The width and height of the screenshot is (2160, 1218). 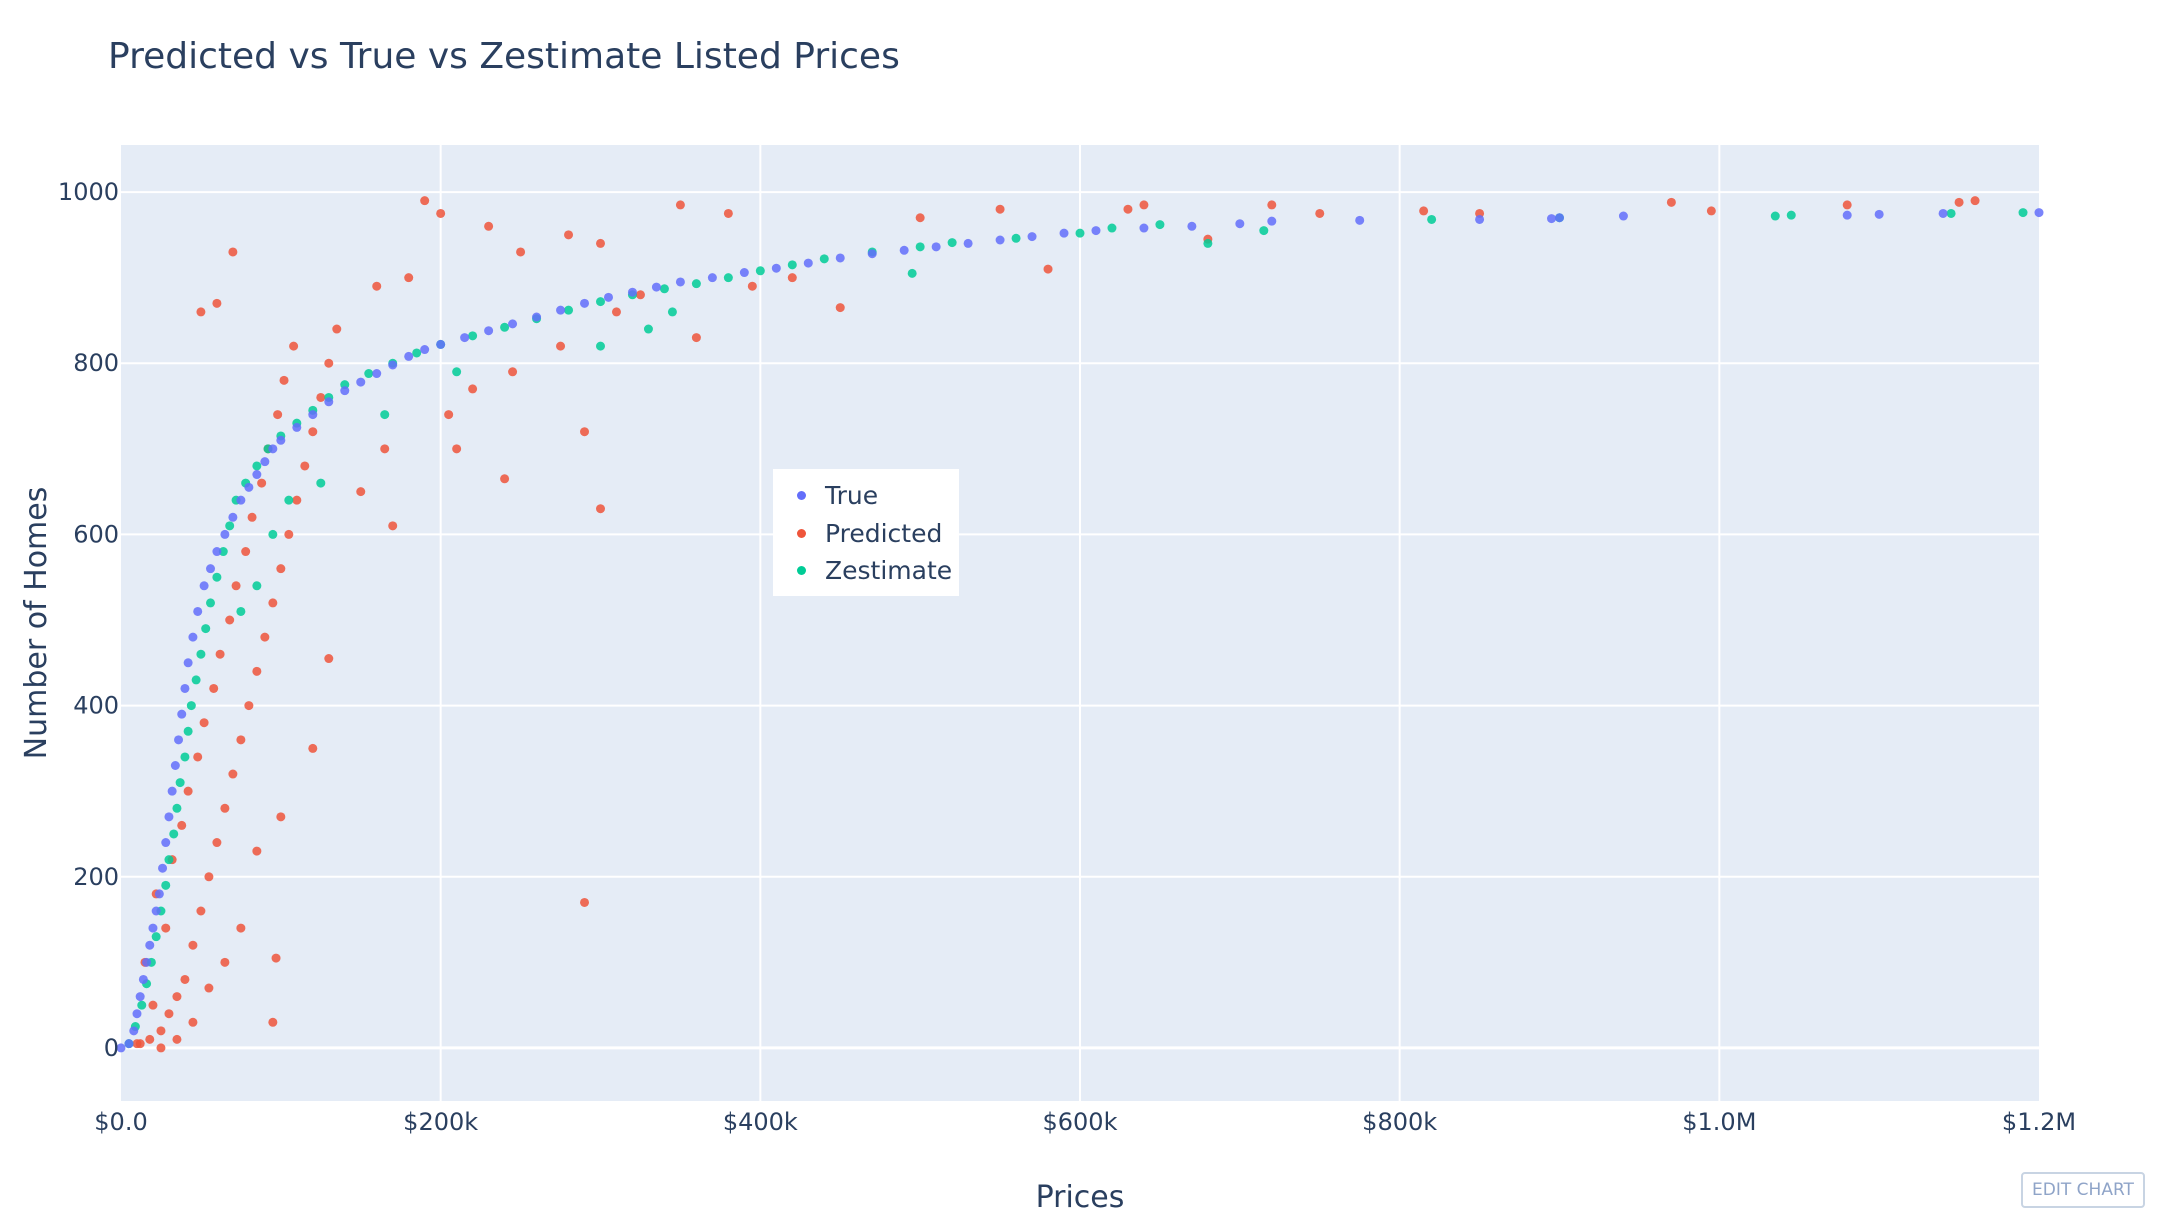 I want to click on legend-item-predicted: Predicted, so click(x=857, y=533).